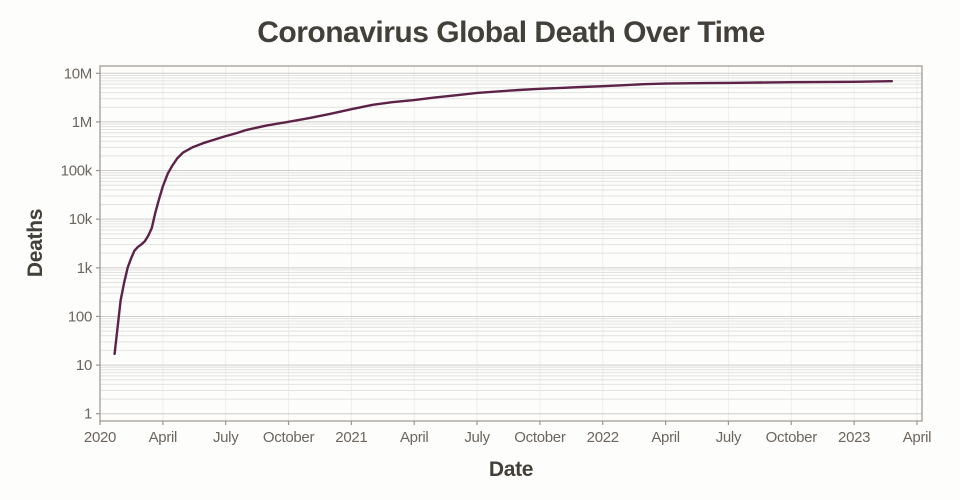 This screenshot has width=960, height=500. What do you see at coordinates (100, 437) in the screenshot?
I see `x-tick-label: 2020` at bounding box center [100, 437].